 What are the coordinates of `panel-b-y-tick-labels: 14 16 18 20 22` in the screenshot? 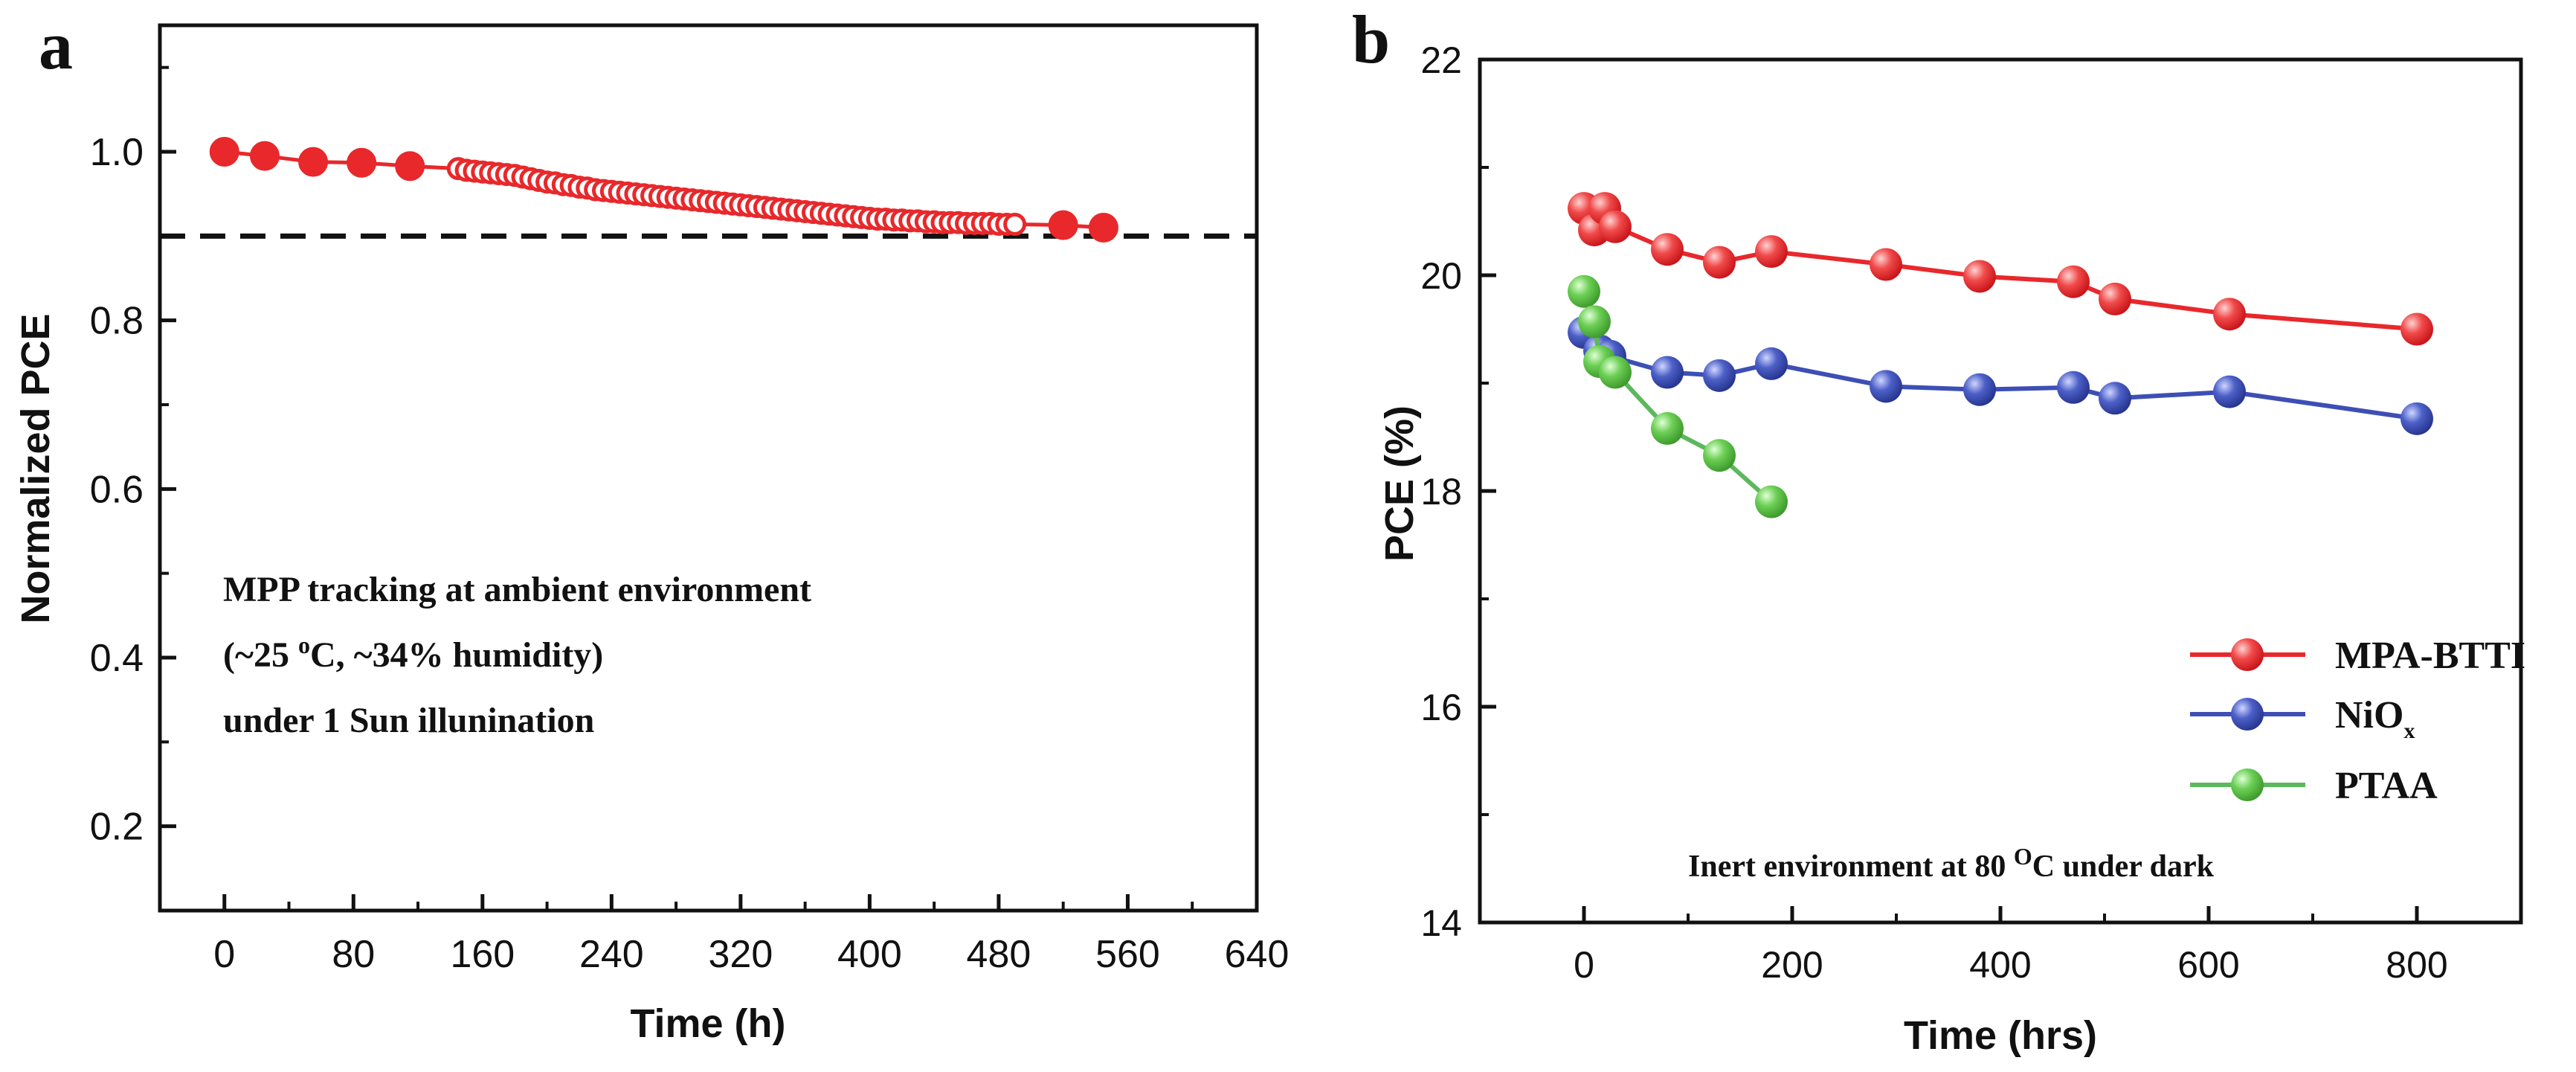 It's located at (1441, 491).